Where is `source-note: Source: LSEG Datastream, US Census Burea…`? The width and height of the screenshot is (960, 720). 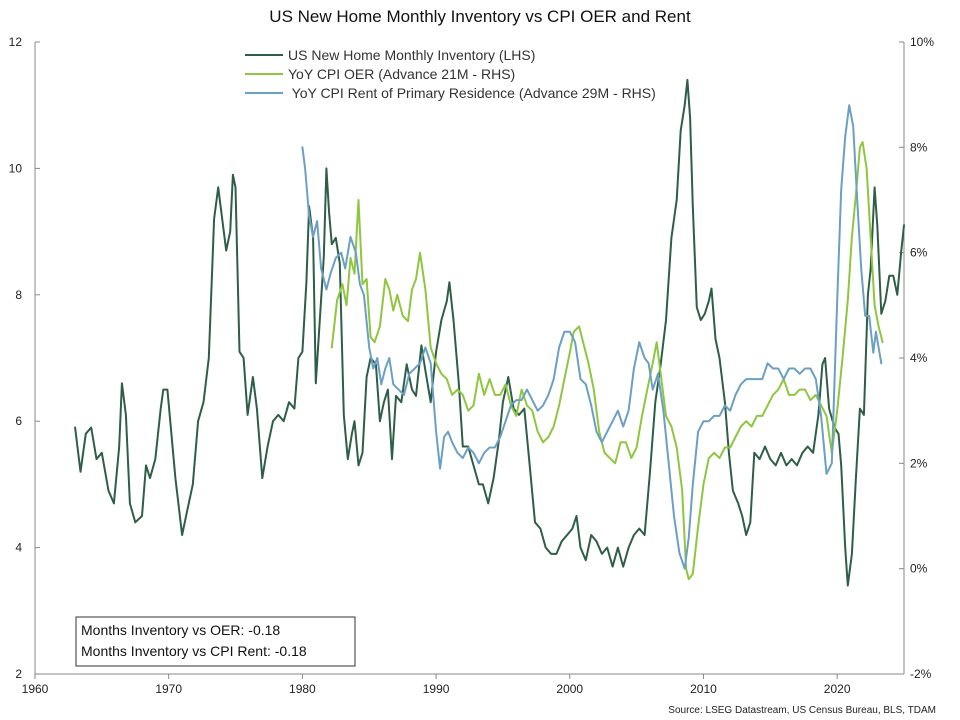 source-note: Source: LSEG Datastream, US Census Burea… is located at coordinates (802, 710).